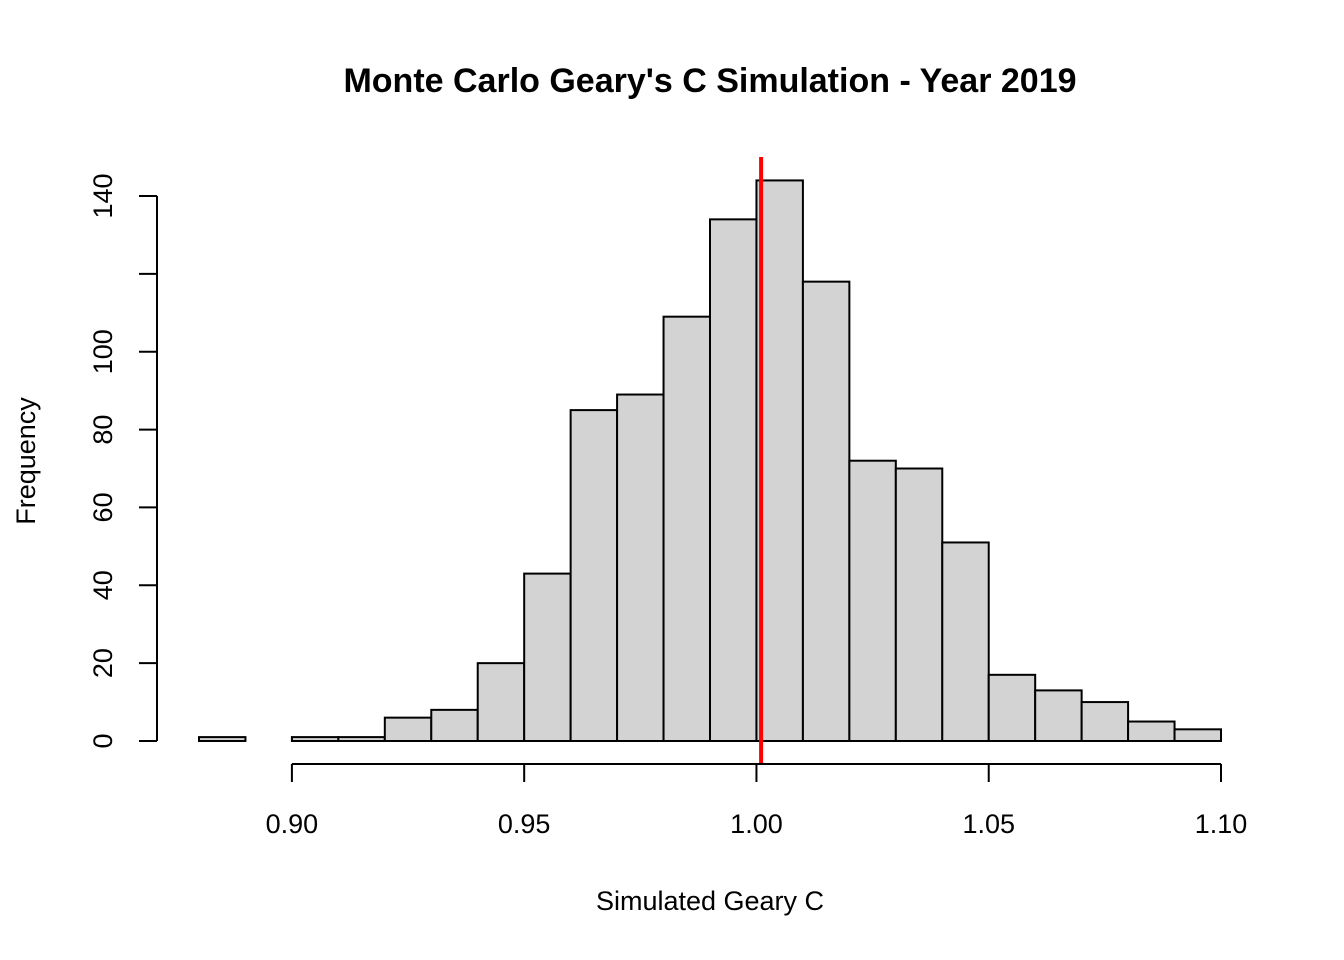 This screenshot has width=1344, height=960. I want to click on y-tick-label: 60, so click(103, 507).